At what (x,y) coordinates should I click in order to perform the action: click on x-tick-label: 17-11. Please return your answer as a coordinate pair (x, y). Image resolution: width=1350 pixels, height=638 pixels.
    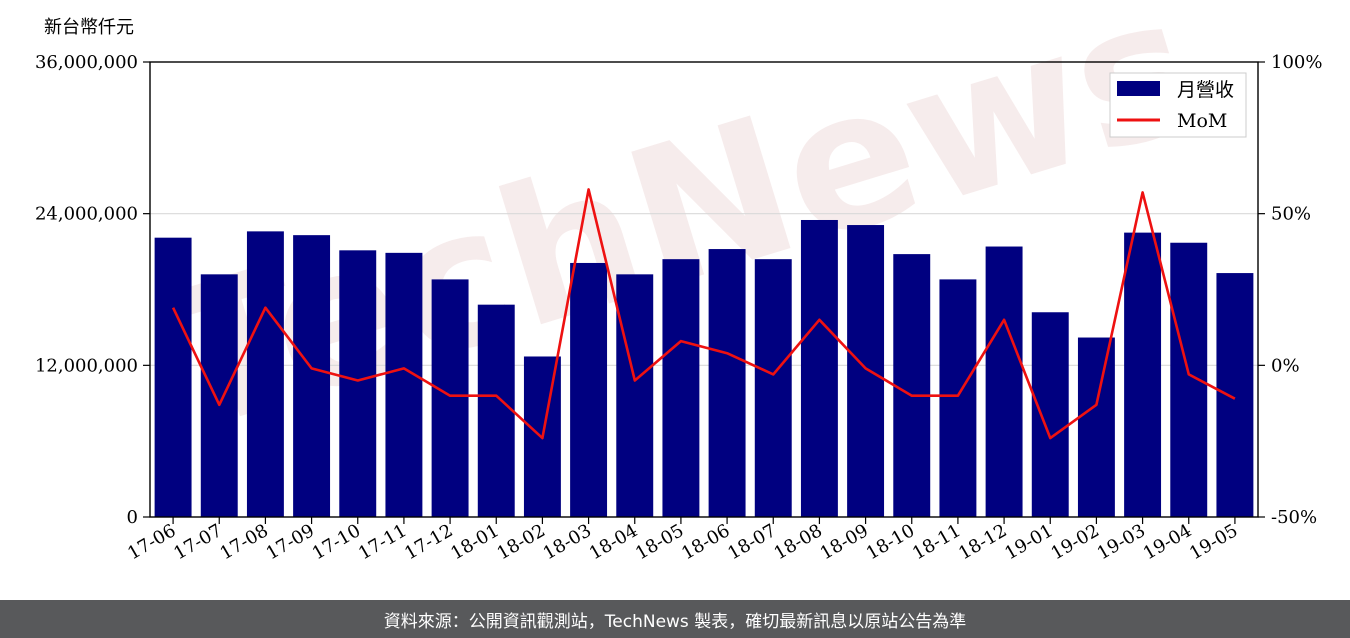
    Looking at the image, I should click on (382, 542).